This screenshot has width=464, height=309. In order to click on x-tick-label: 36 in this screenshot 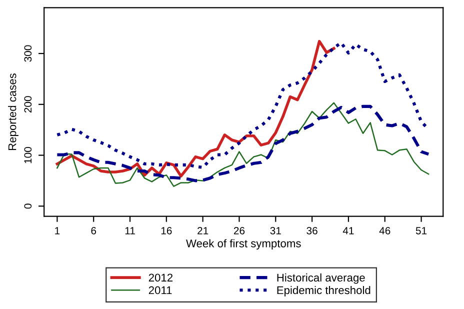, I will do `click(312, 230)`.